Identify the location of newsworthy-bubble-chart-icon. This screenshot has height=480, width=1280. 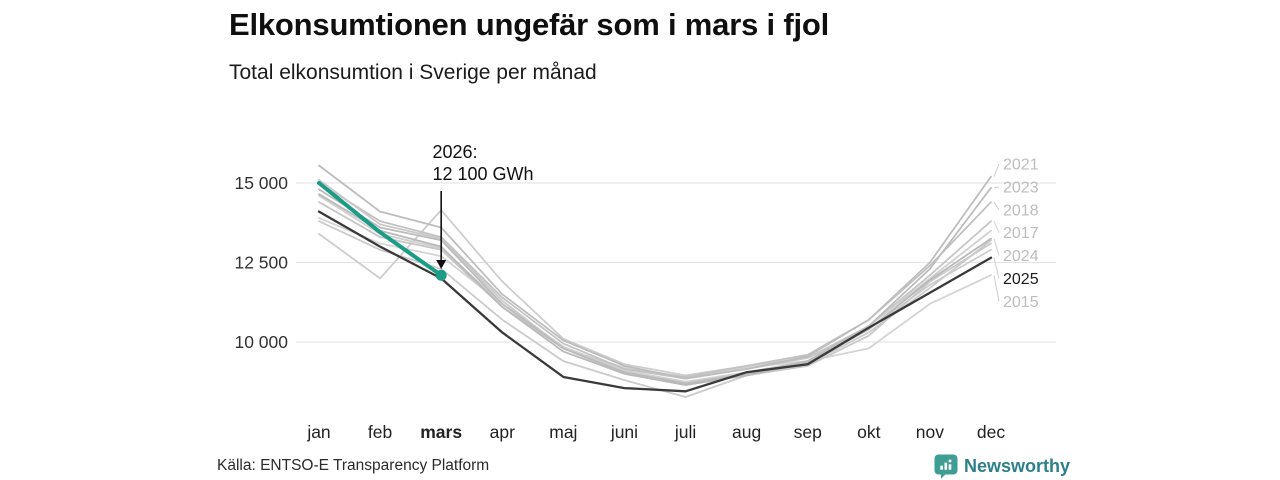
(946, 466).